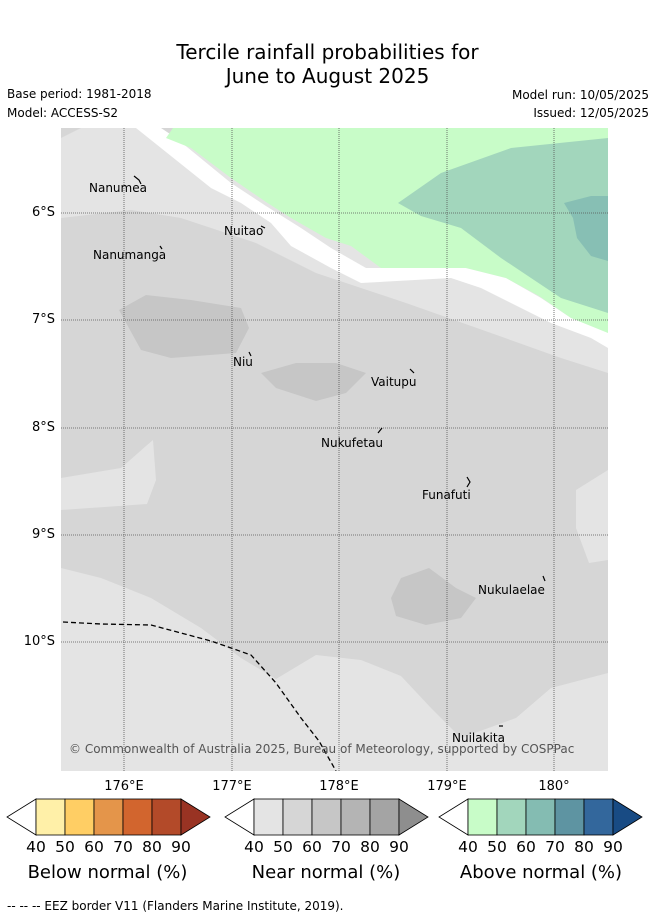 Image resolution: width=655 pixels, height=919 pixels. I want to click on place-funafuti: Funafuti, so click(446, 495).